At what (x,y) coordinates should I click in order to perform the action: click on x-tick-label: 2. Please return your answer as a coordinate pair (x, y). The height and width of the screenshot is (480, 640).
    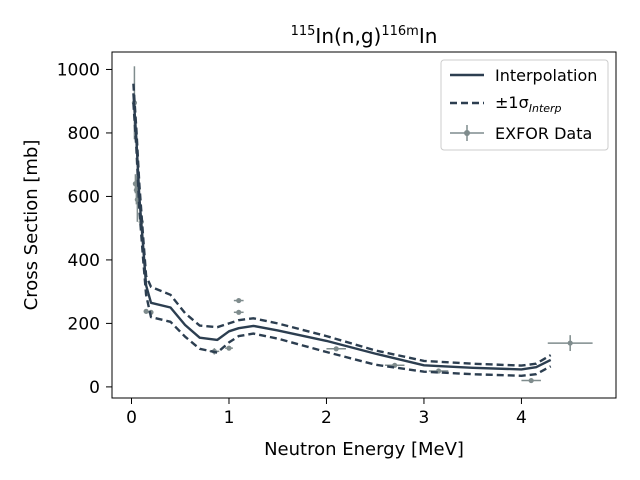
    Looking at the image, I should click on (326, 418).